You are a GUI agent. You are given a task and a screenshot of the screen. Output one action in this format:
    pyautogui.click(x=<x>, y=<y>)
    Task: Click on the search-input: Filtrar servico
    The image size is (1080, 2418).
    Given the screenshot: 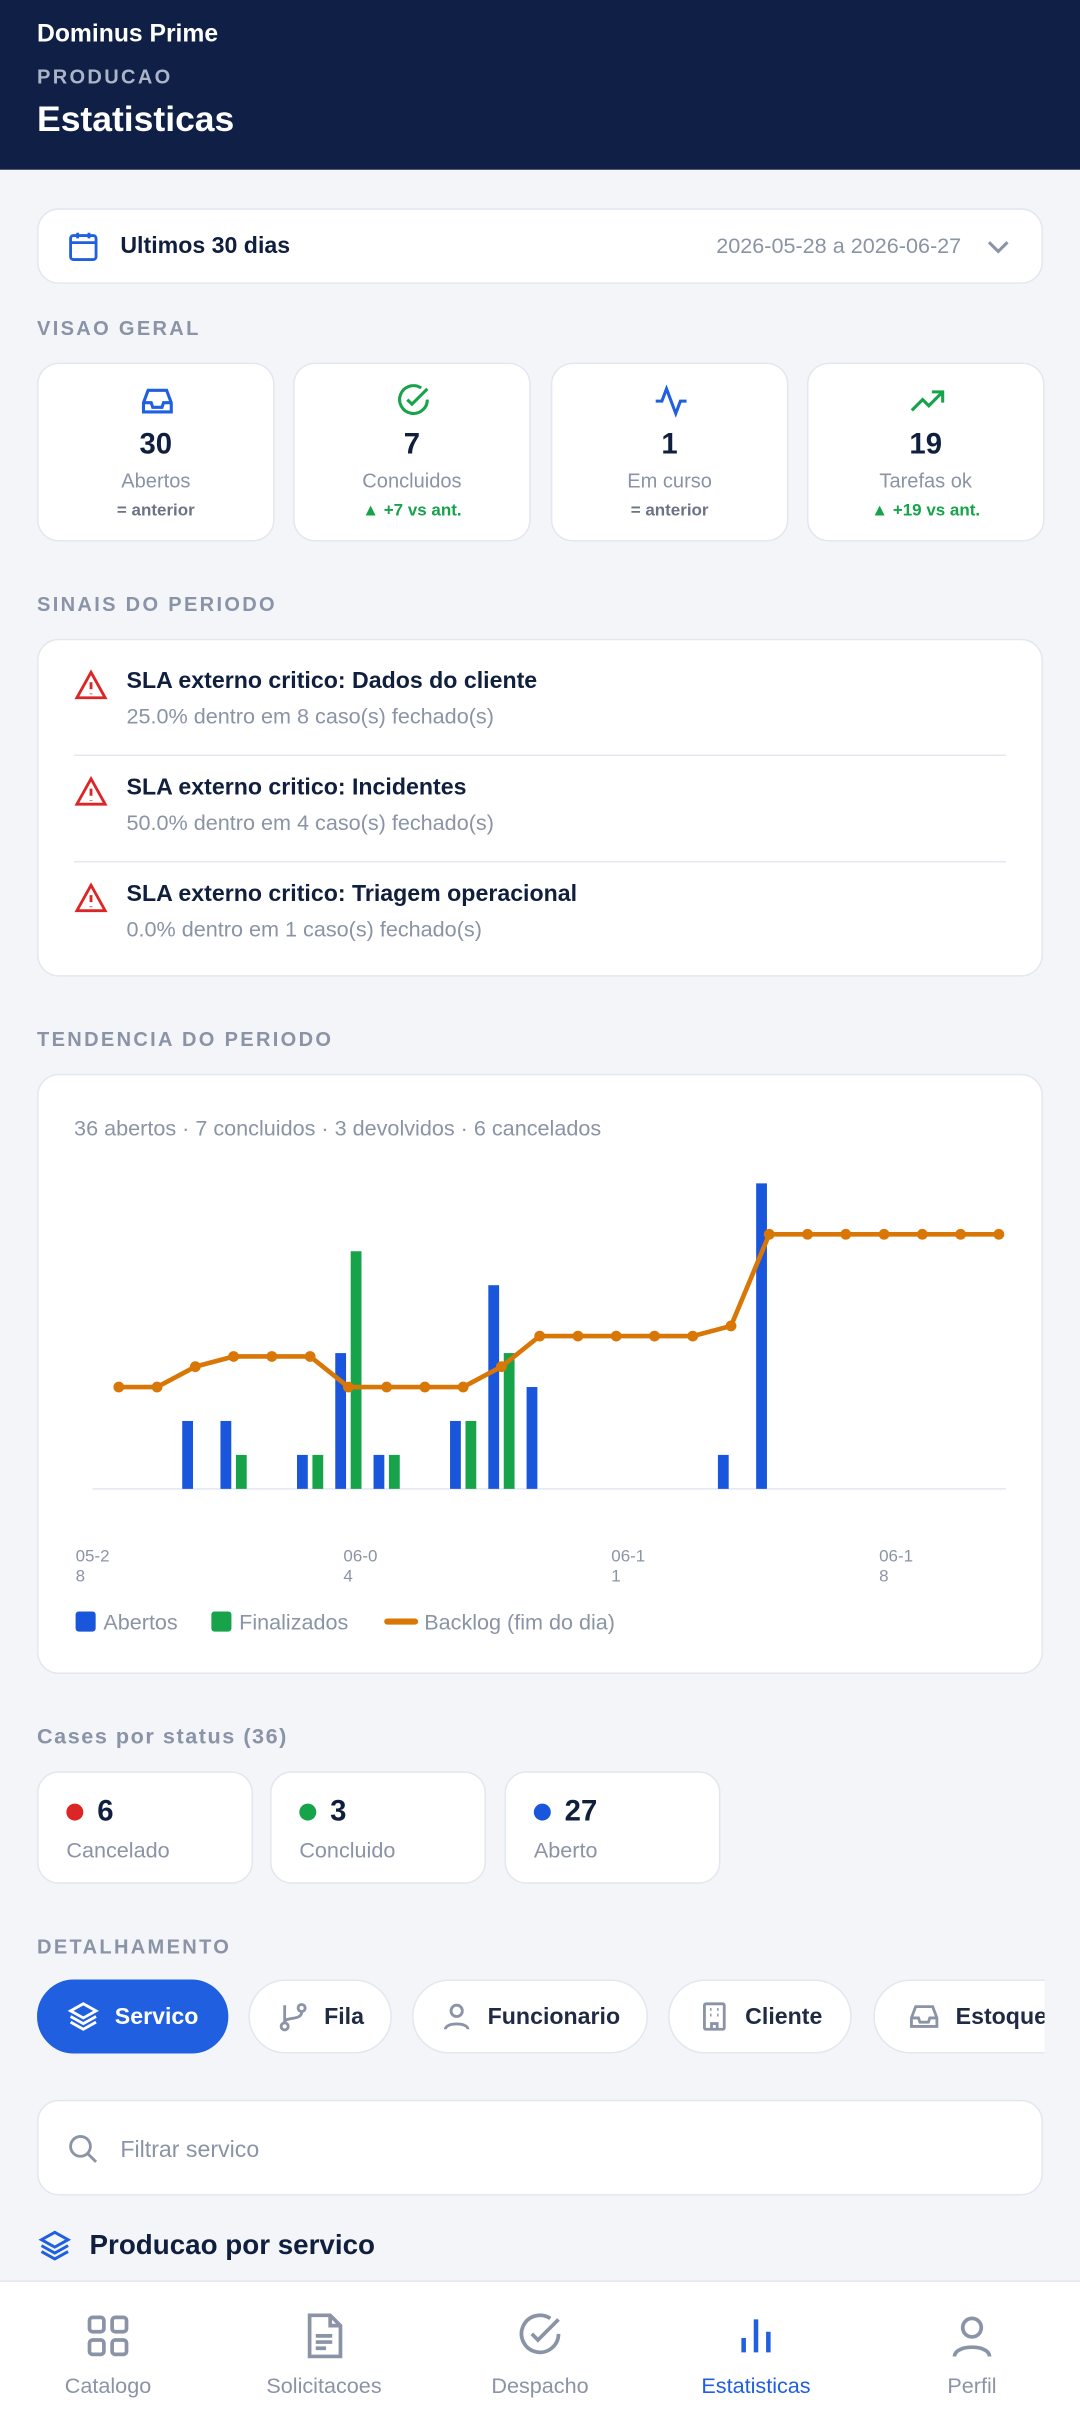 What is the action you would take?
    pyautogui.click(x=540, y=2147)
    